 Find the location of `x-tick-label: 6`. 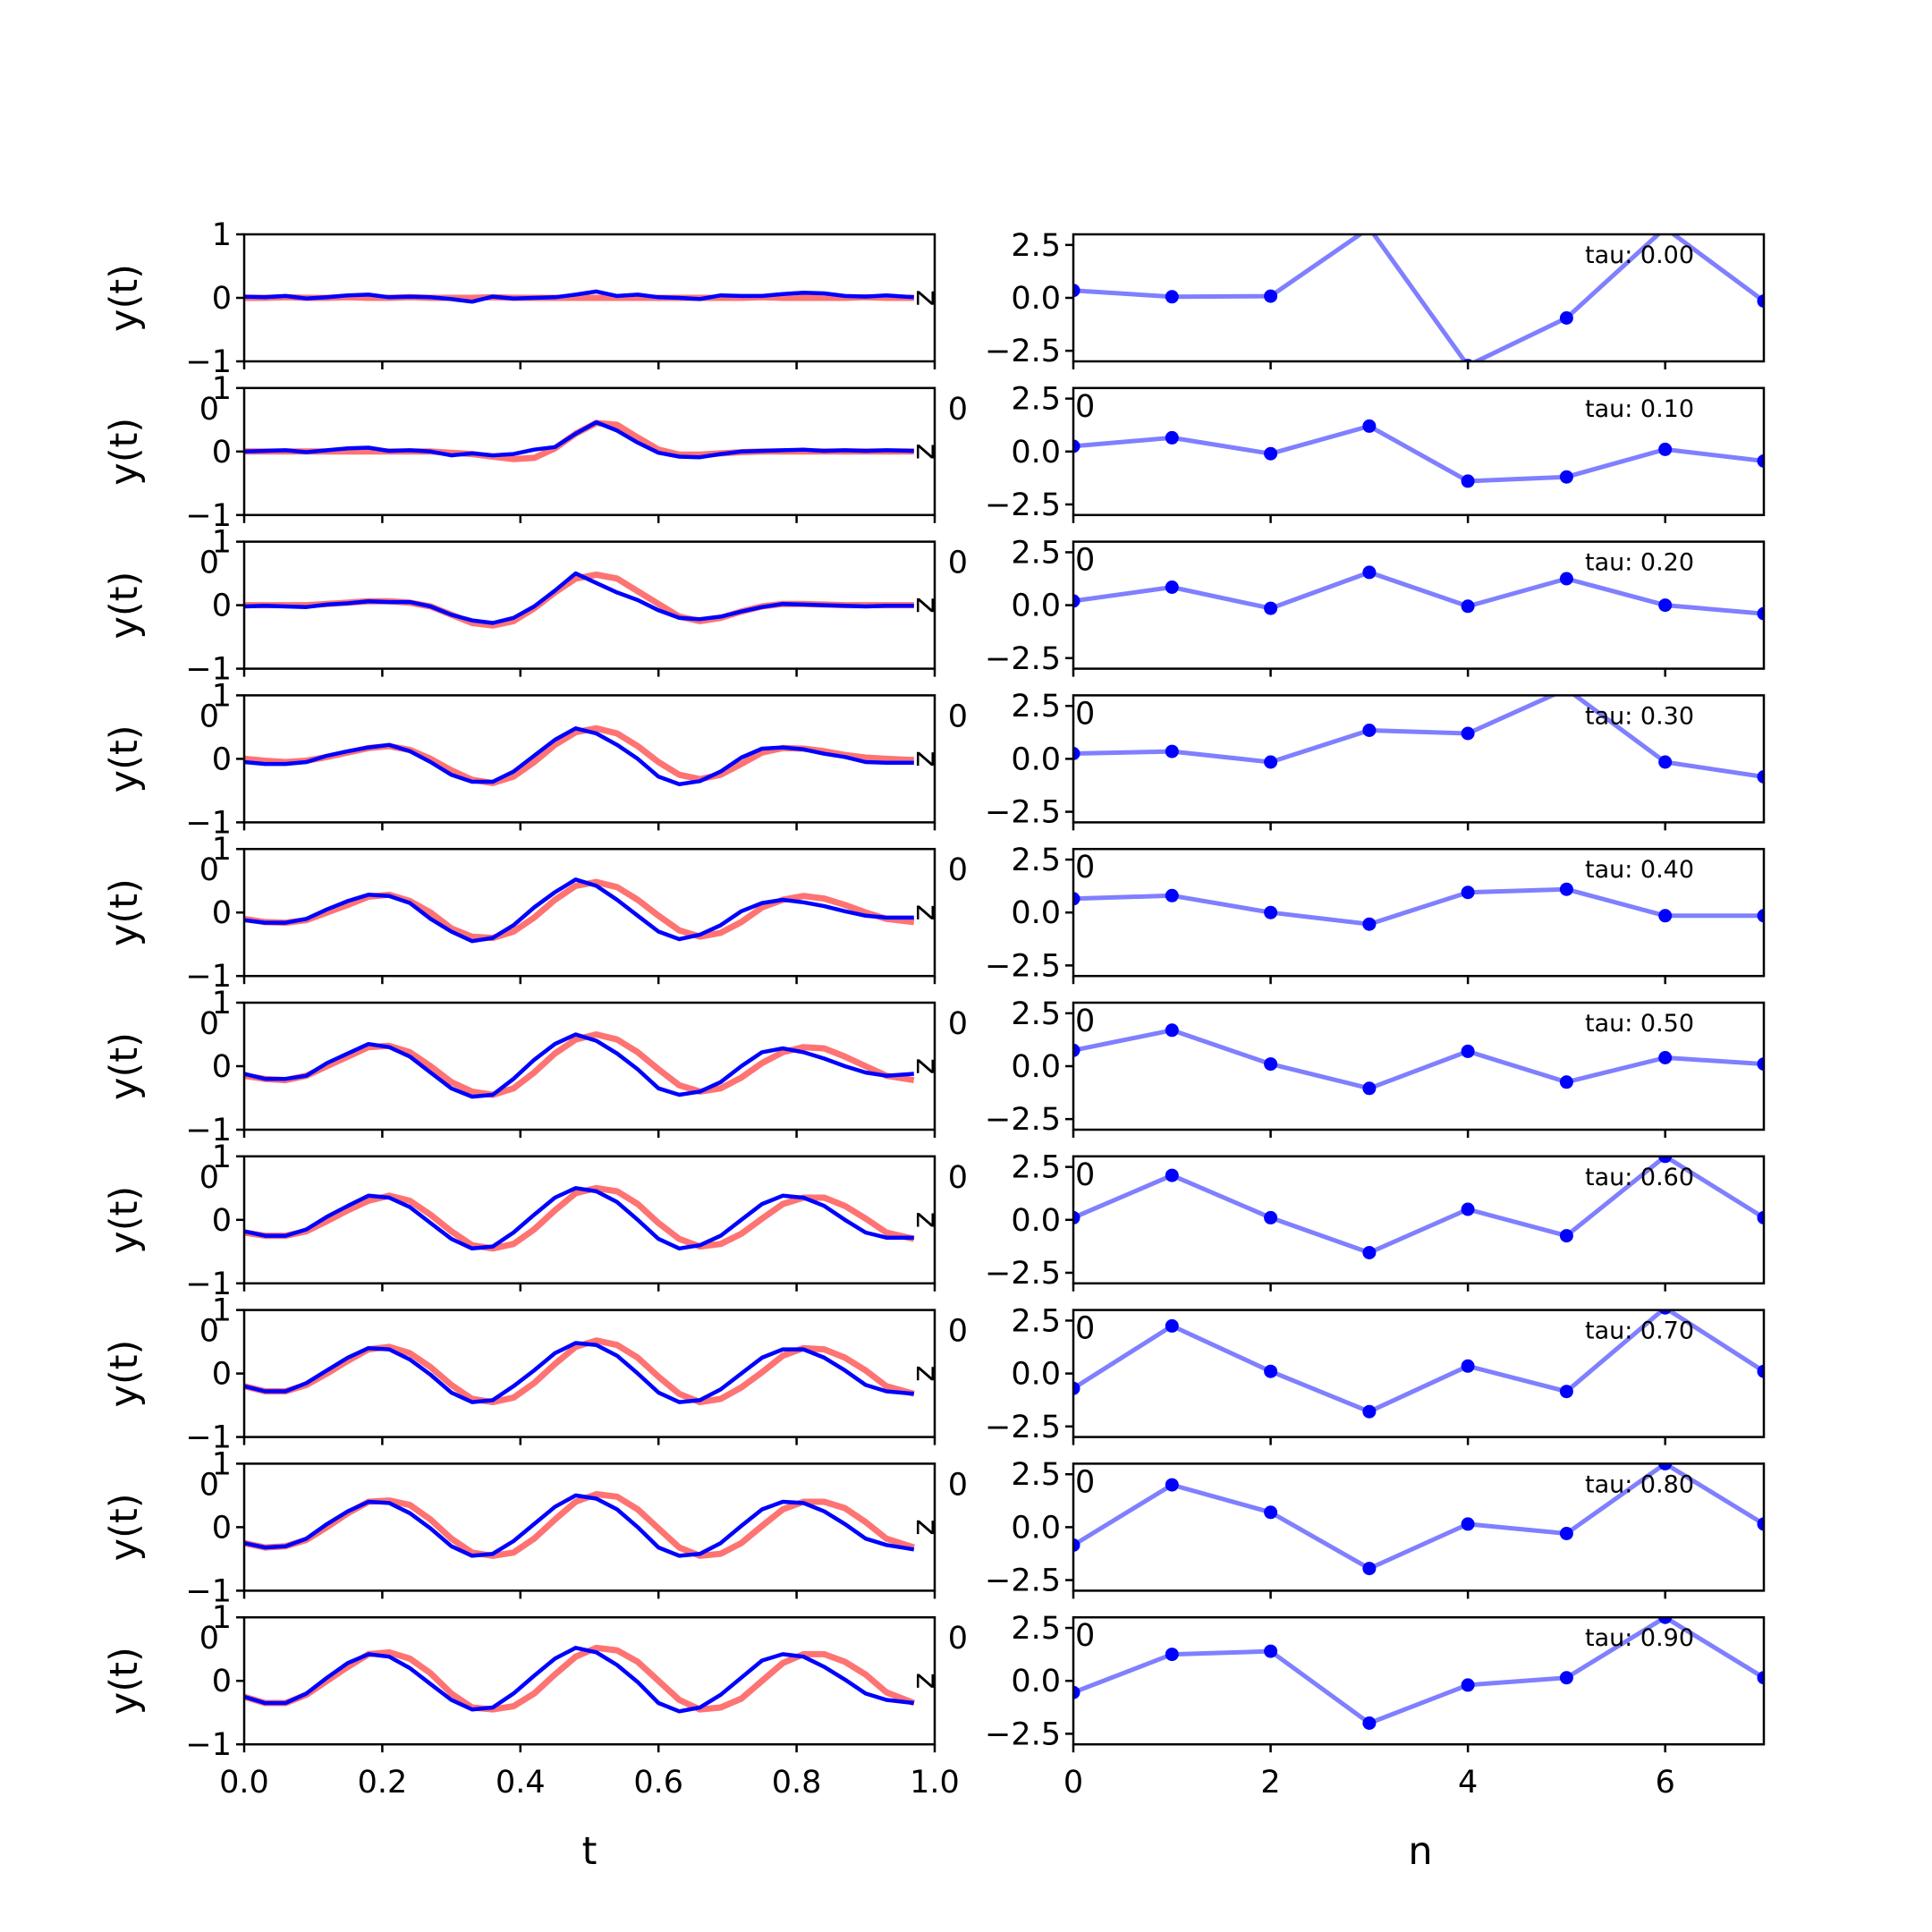

x-tick-label: 6 is located at coordinates (1665, 1783).